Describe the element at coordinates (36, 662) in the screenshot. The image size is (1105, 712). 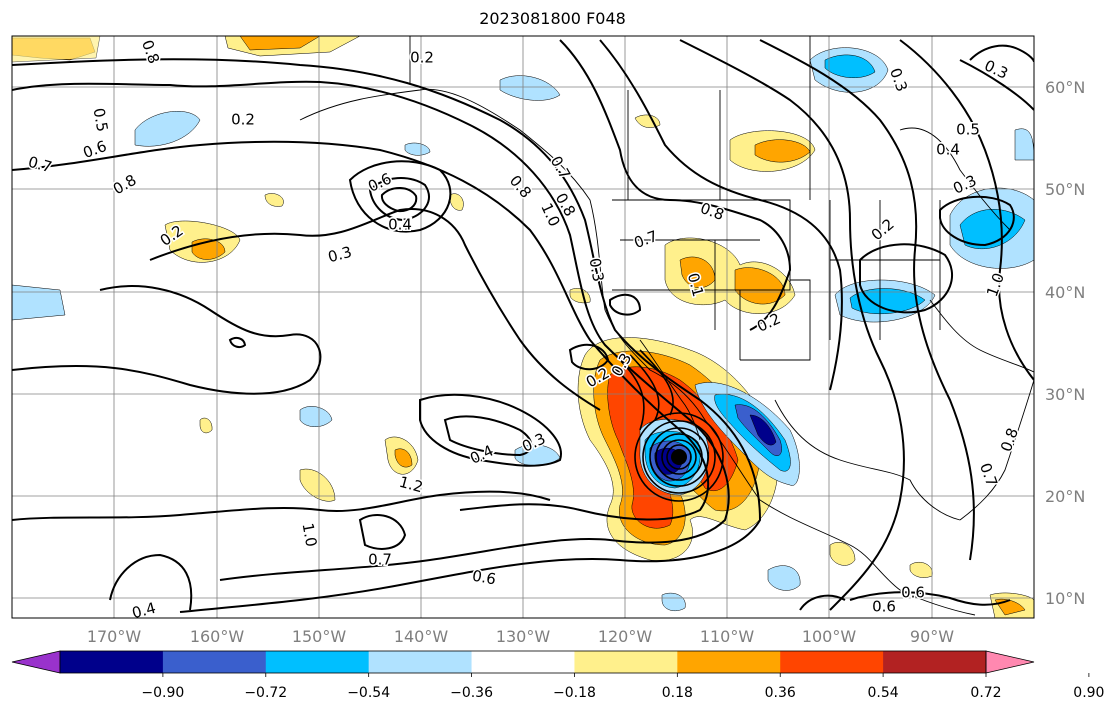
I see `colorbar-extend-low` at that location.